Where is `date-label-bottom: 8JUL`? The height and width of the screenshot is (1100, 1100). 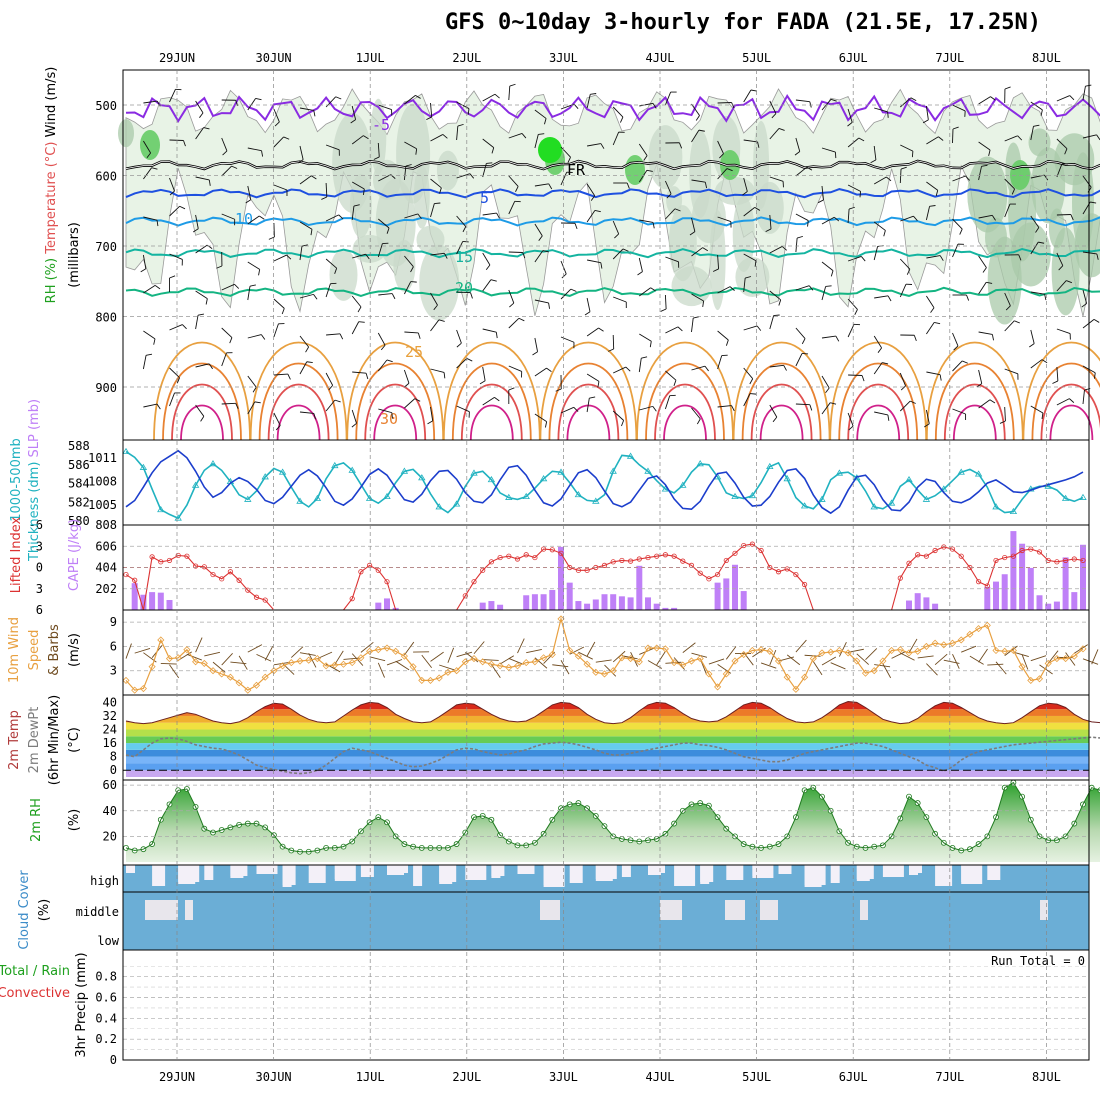
date-label-bottom: 8JUL is located at coordinates (1046, 1077).